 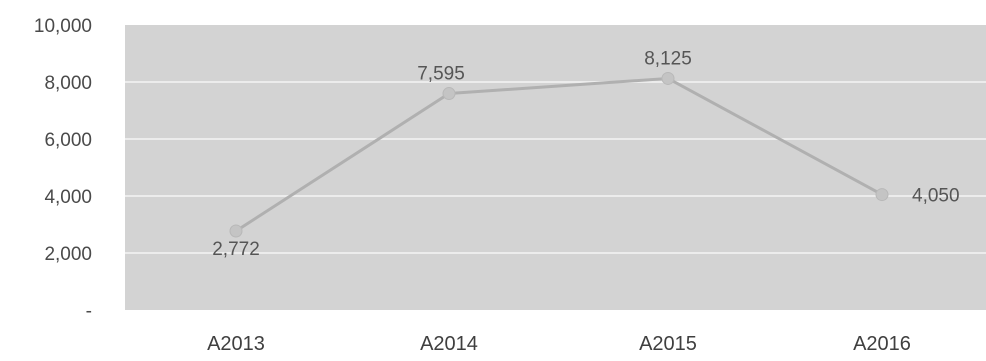 What do you see at coordinates (89, 311) in the screenshot?
I see `y-tick-label: -` at bounding box center [89, 311].